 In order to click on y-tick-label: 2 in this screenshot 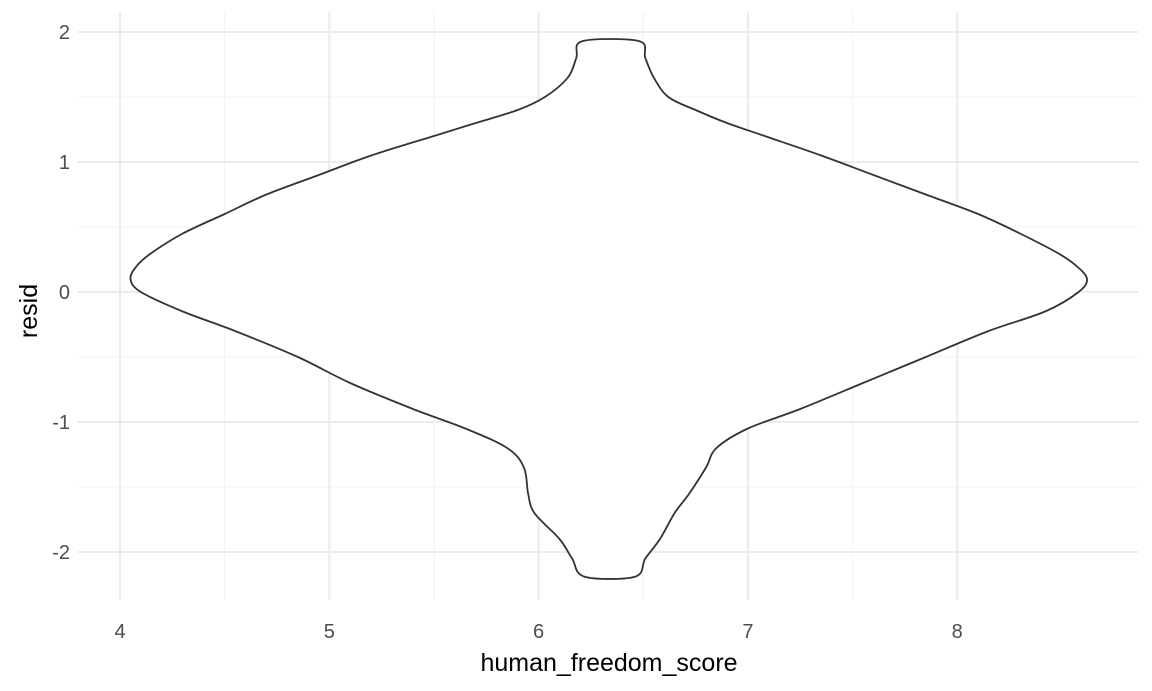, I will do `click(64, 33)`.